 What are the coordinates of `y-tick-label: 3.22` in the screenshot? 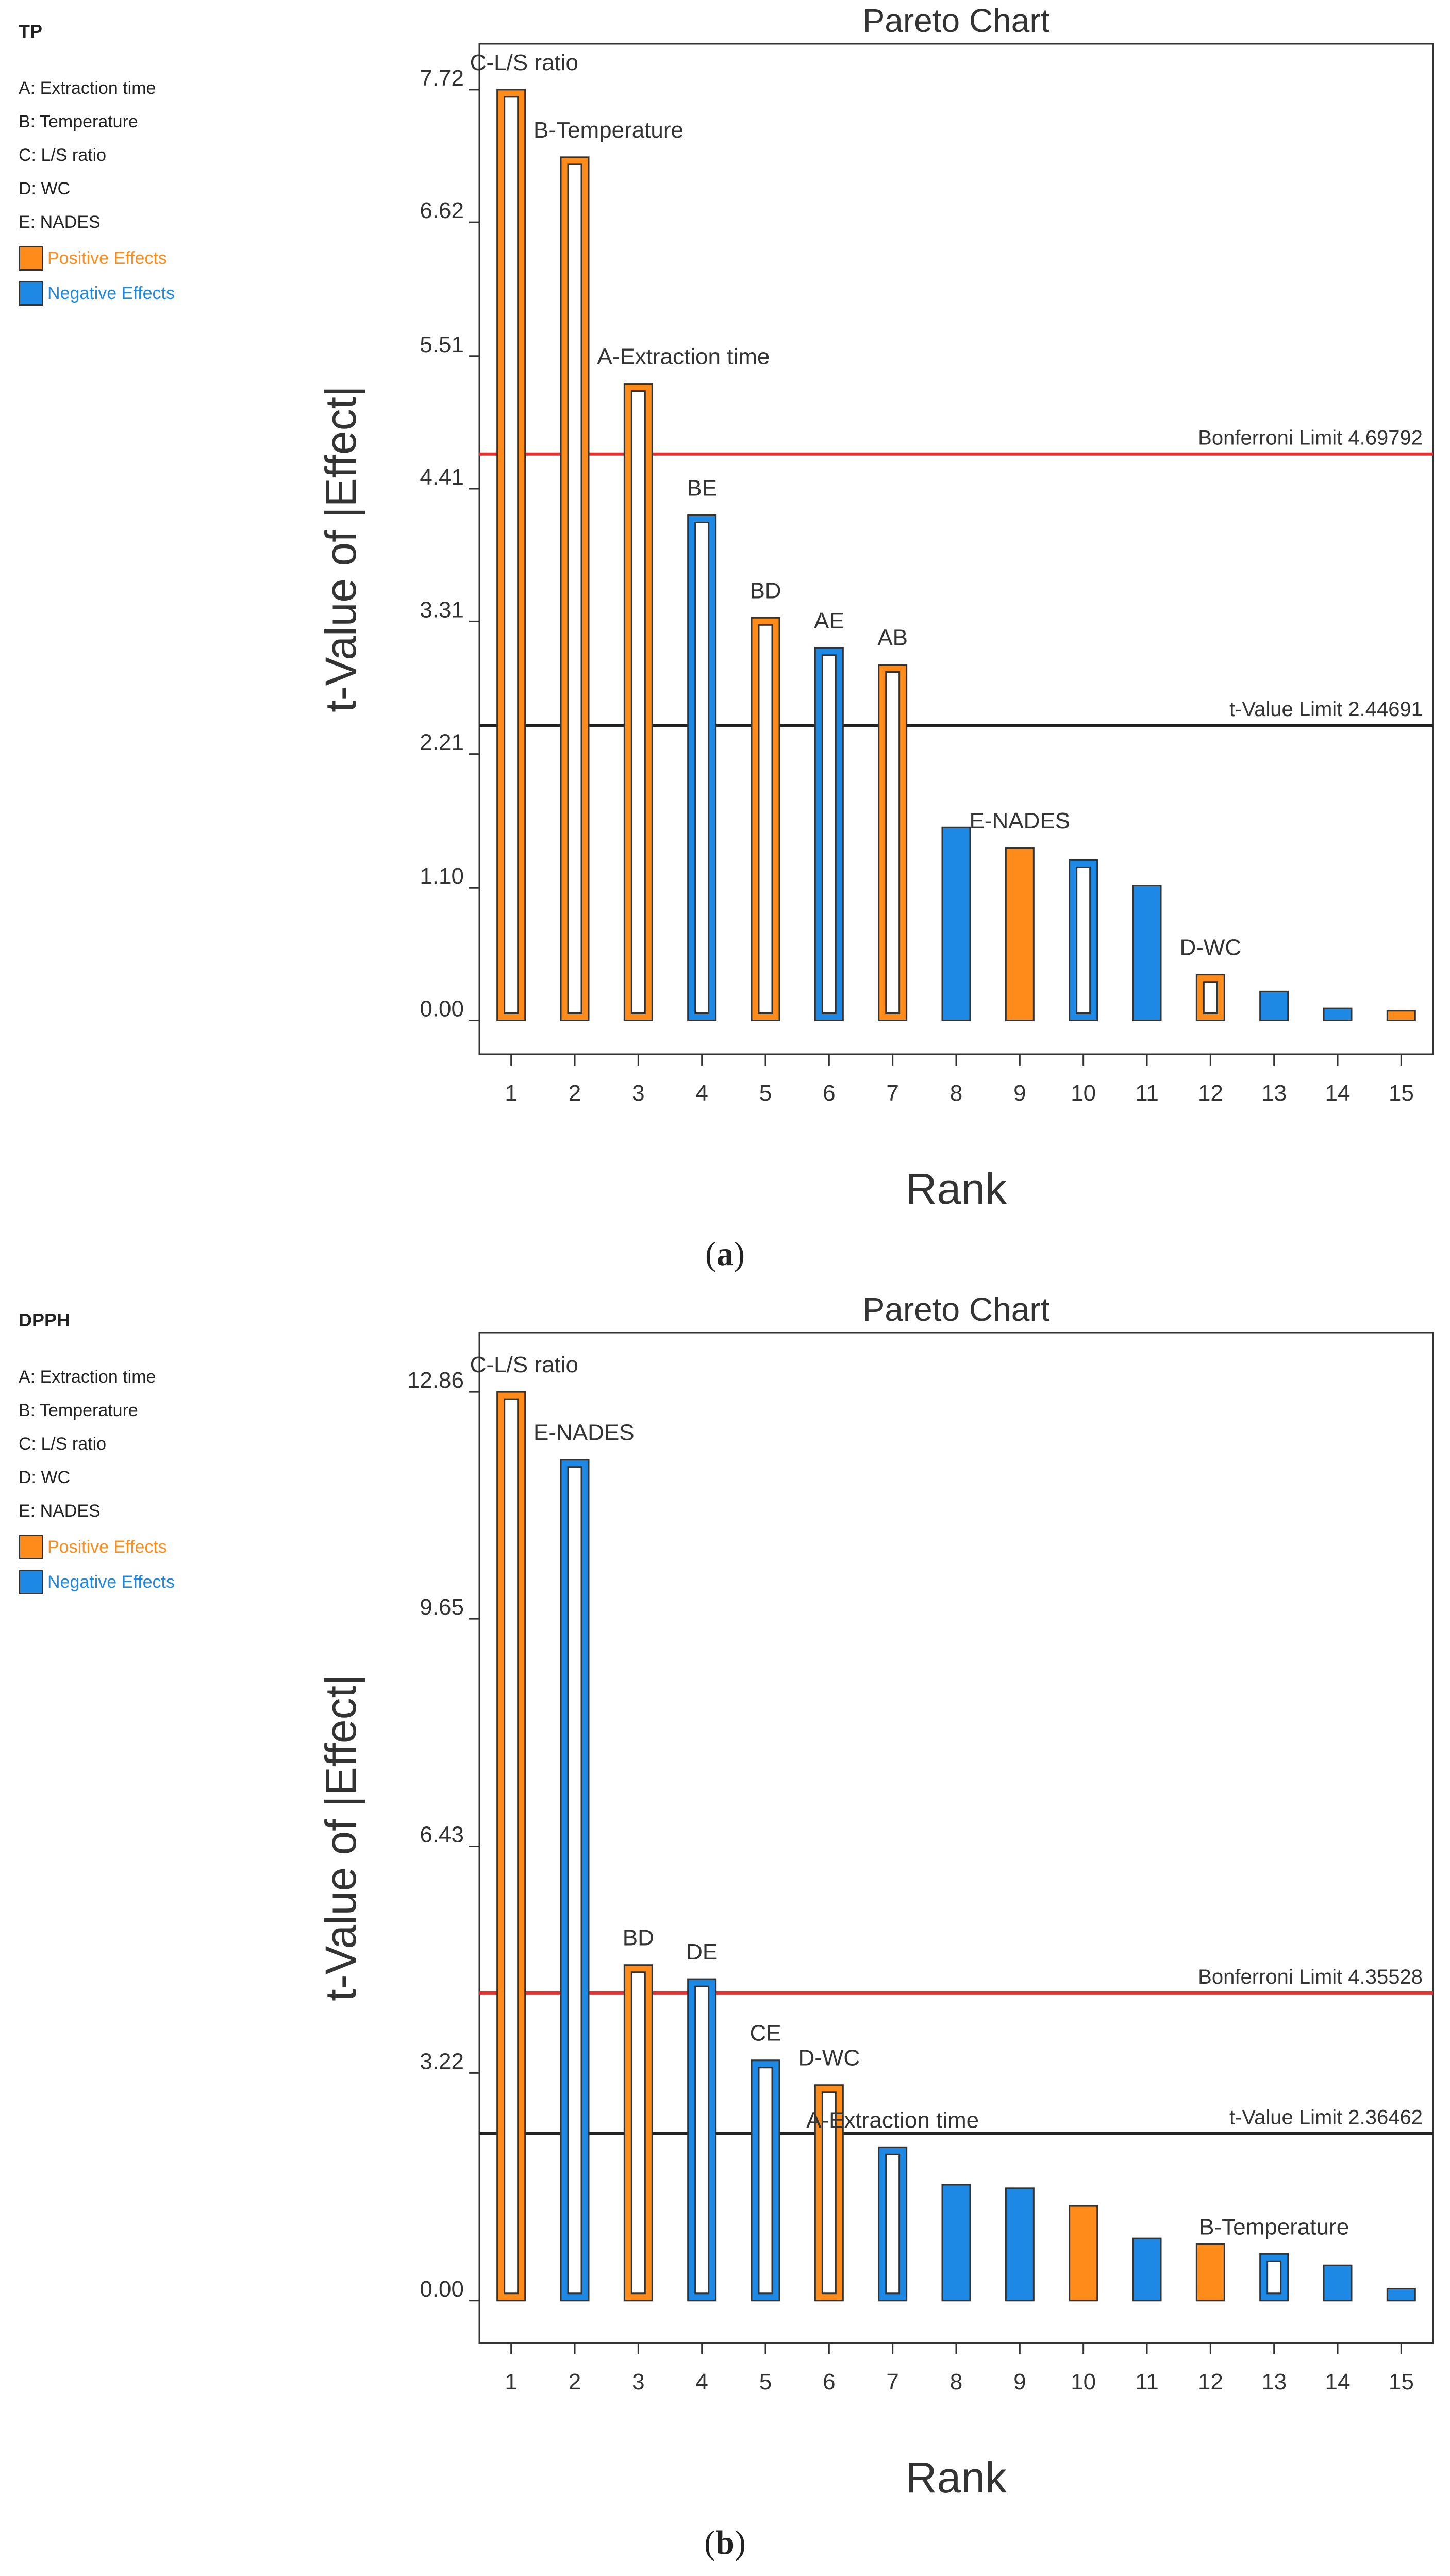 It's located at (442, 2061).